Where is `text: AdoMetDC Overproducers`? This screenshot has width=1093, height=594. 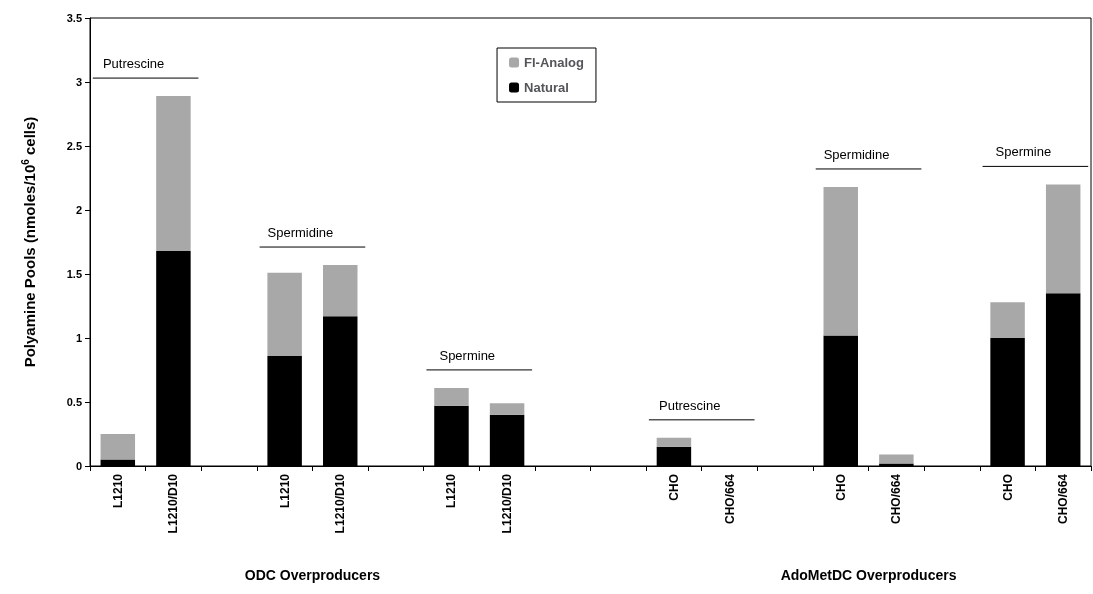 text: AdoMetDC Overproducers is located at coordinates (868, 575).